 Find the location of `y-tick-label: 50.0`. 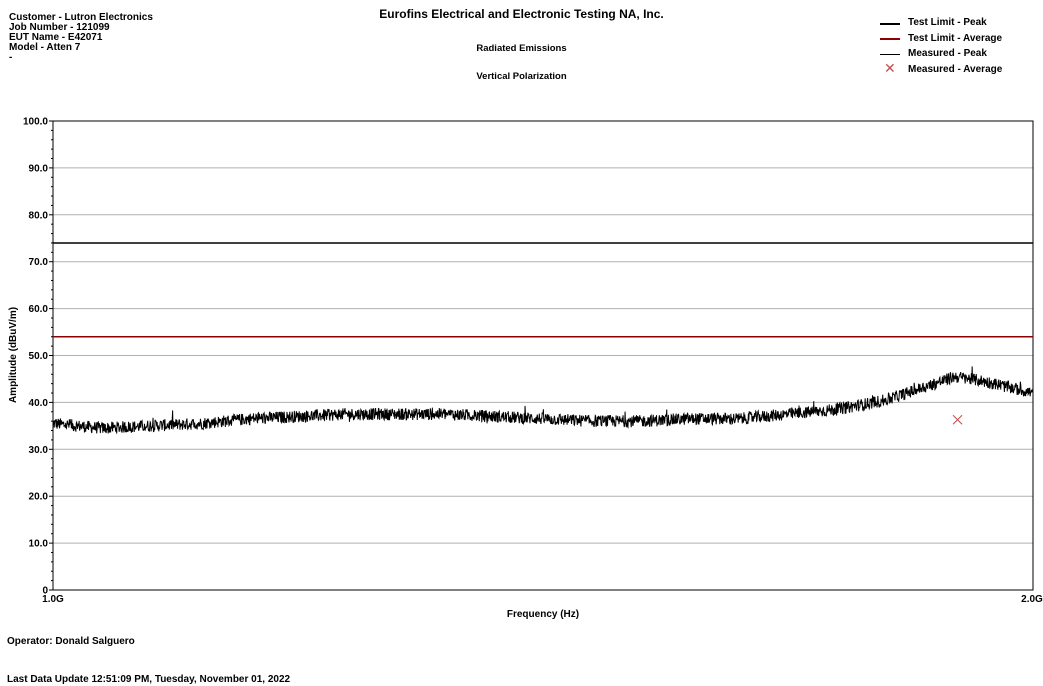

y-tick-label: 50.0 is located at coordinates (39, 356).